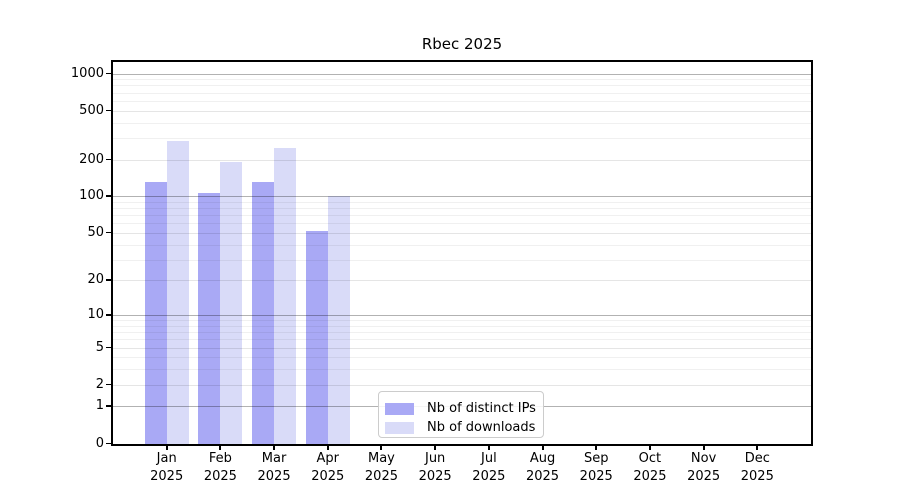 The image size is (900, 500). I want to click on legend-swatch-downloads, so click(399, 427).